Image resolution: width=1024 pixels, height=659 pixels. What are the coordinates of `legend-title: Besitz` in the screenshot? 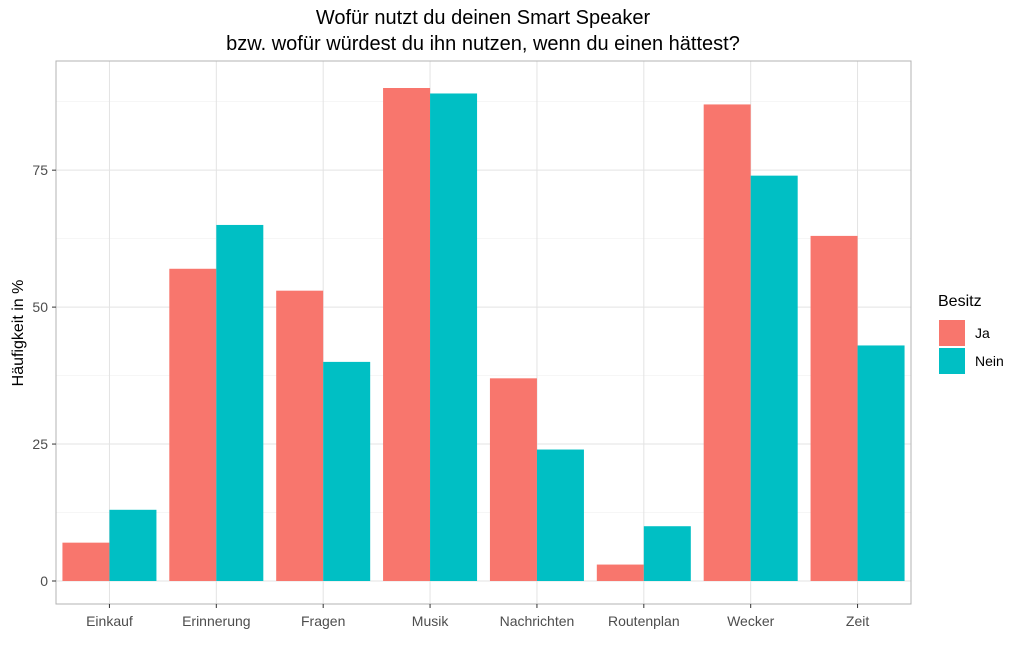 It's located at (960, 301).